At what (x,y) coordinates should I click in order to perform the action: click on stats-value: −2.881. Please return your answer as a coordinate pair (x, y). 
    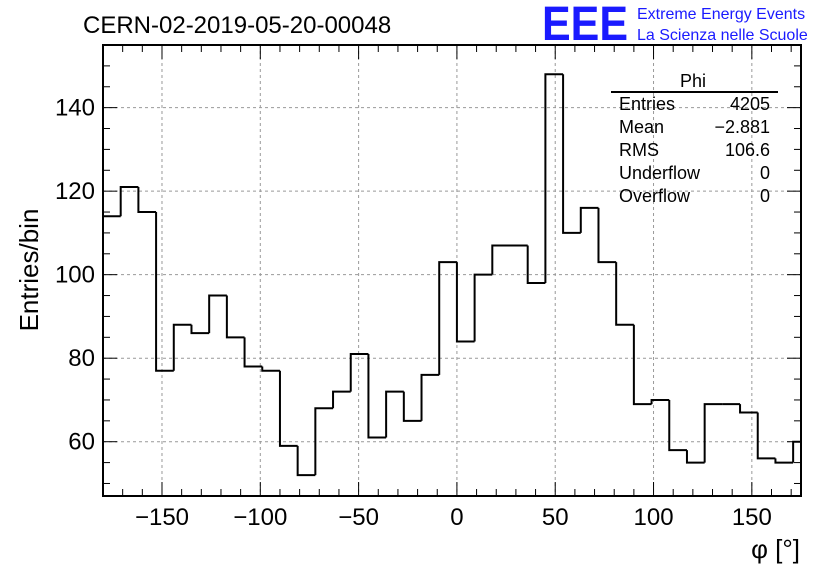
    Looking at the image, I should click on (742, 127).